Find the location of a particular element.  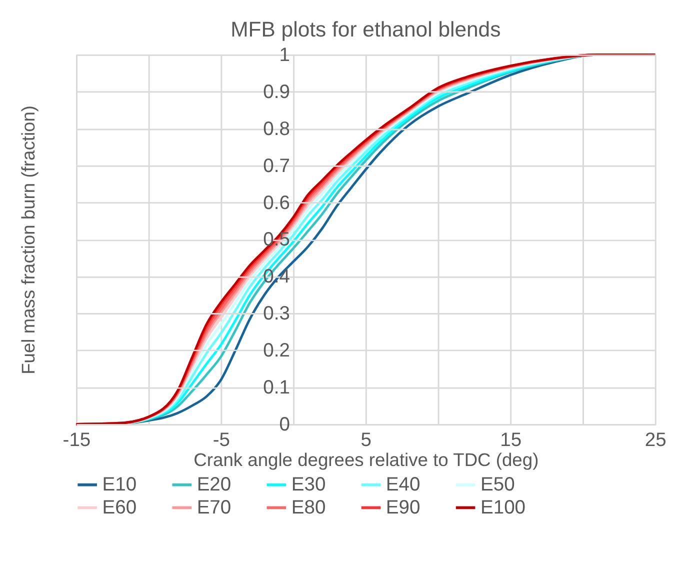

y-tick-label: 1 is located at coordinates (284, 55).